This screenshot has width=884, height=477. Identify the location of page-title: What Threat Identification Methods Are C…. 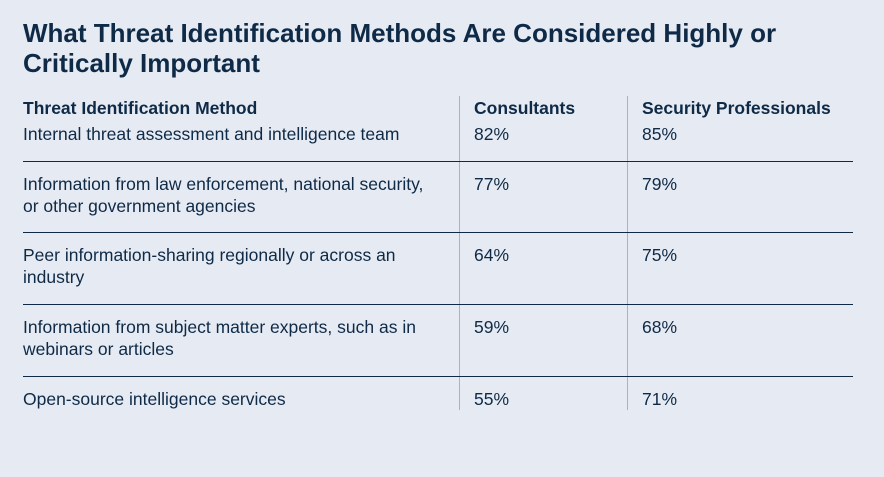
(400, 48).